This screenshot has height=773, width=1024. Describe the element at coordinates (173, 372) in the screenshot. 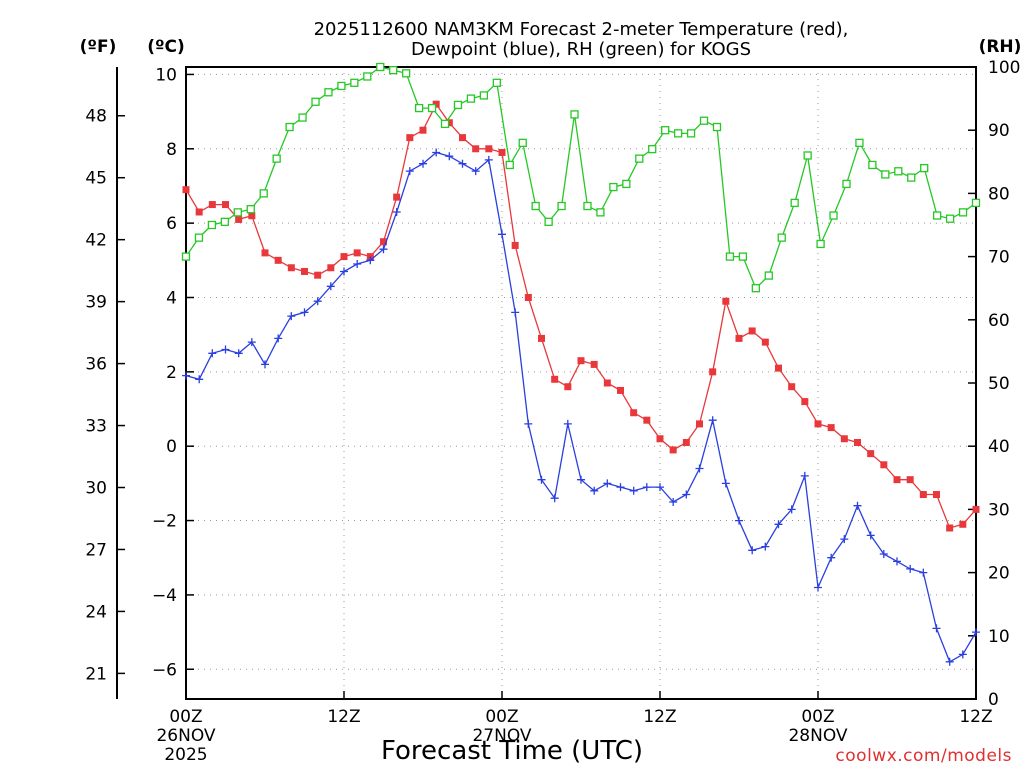

I see `celsius-axis: −6 −4 −2 0 2 4 6 8 10` at that location.